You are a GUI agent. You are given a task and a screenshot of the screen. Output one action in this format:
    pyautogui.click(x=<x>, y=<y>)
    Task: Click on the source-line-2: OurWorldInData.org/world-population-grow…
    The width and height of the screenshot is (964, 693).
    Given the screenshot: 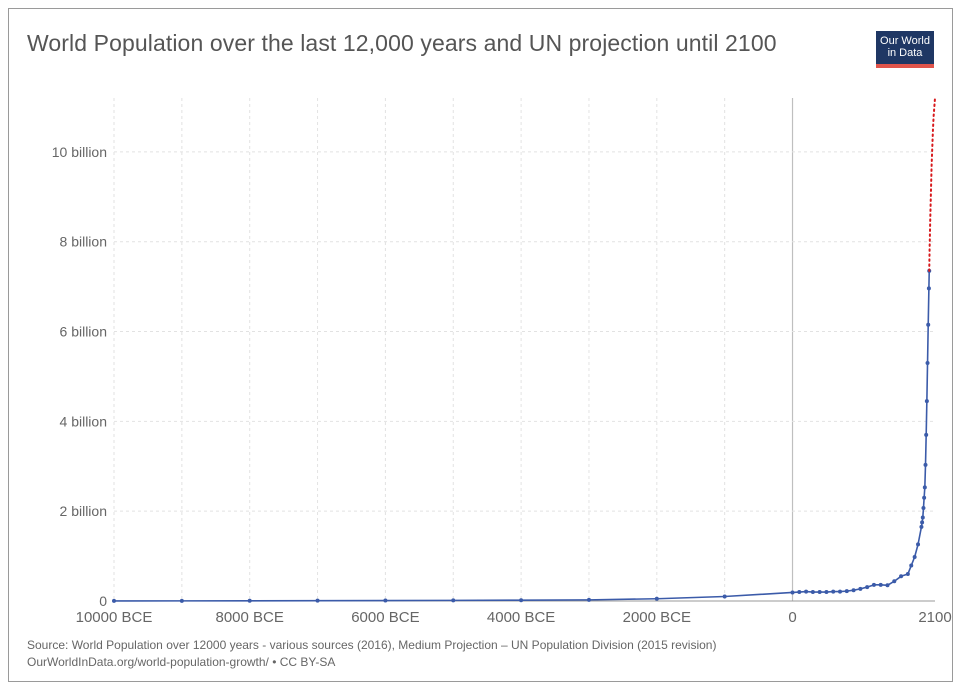 What is the action you would take?
    pyautogui.click(x=181, y=662)
    